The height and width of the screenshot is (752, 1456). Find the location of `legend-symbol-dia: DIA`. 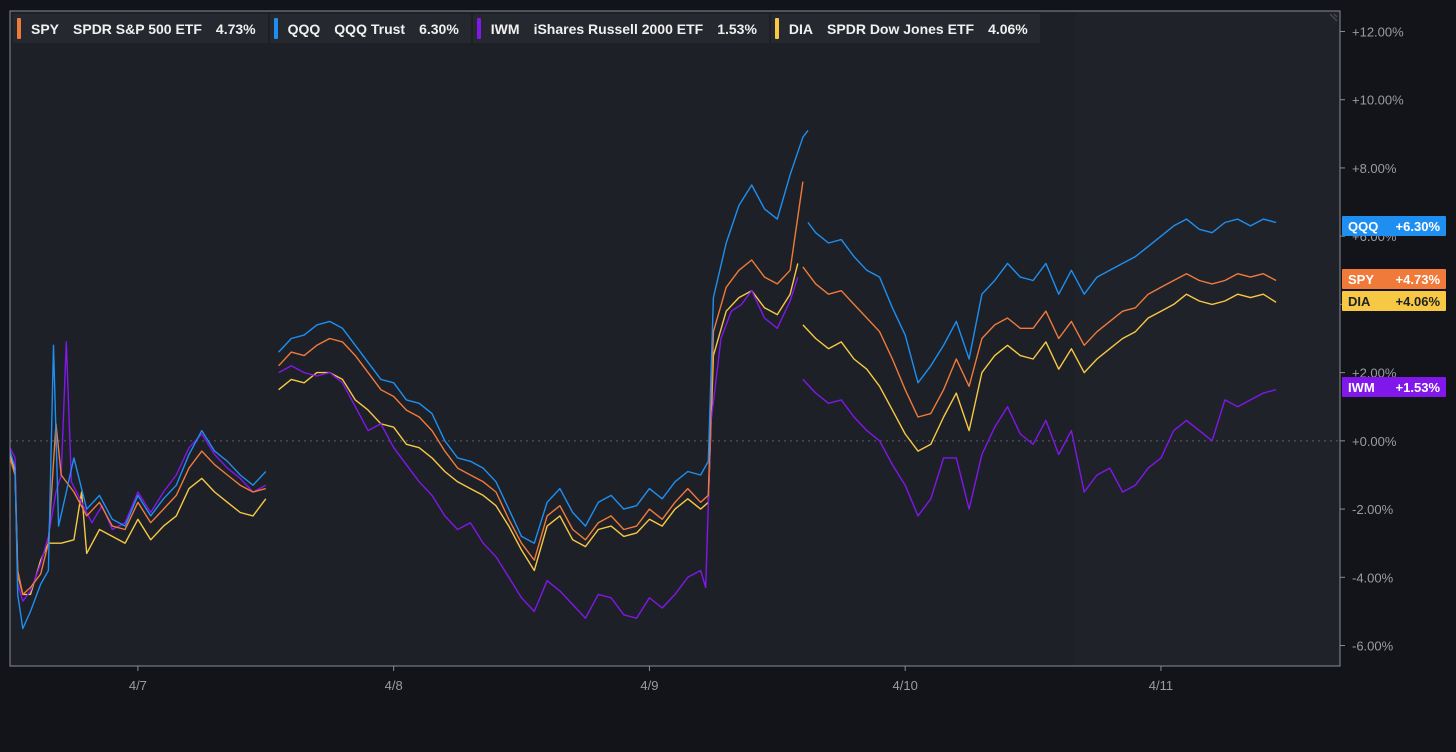

legend-symbol-dia: DIA is located at coordinates (801, 28).